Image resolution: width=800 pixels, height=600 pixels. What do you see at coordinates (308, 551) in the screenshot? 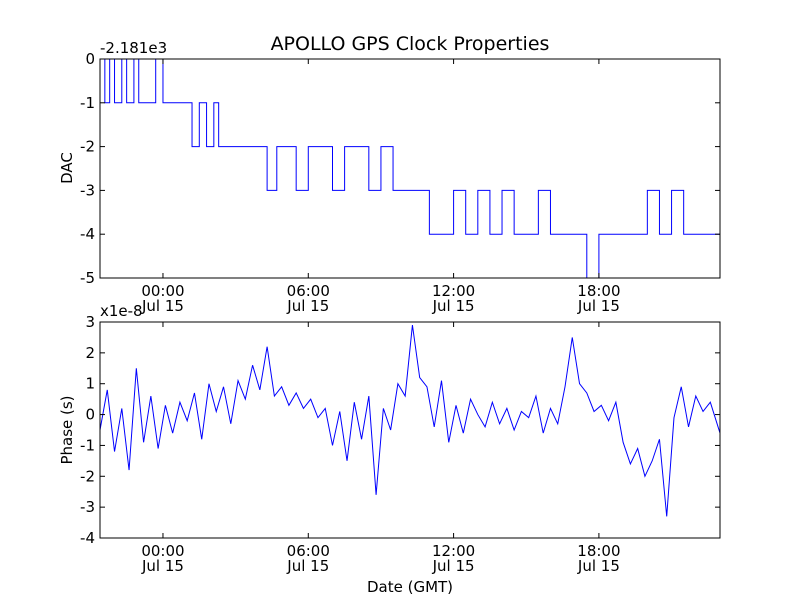
I see `phase-panel-xtick-time: 06:00` at bounding box center [308, 551].